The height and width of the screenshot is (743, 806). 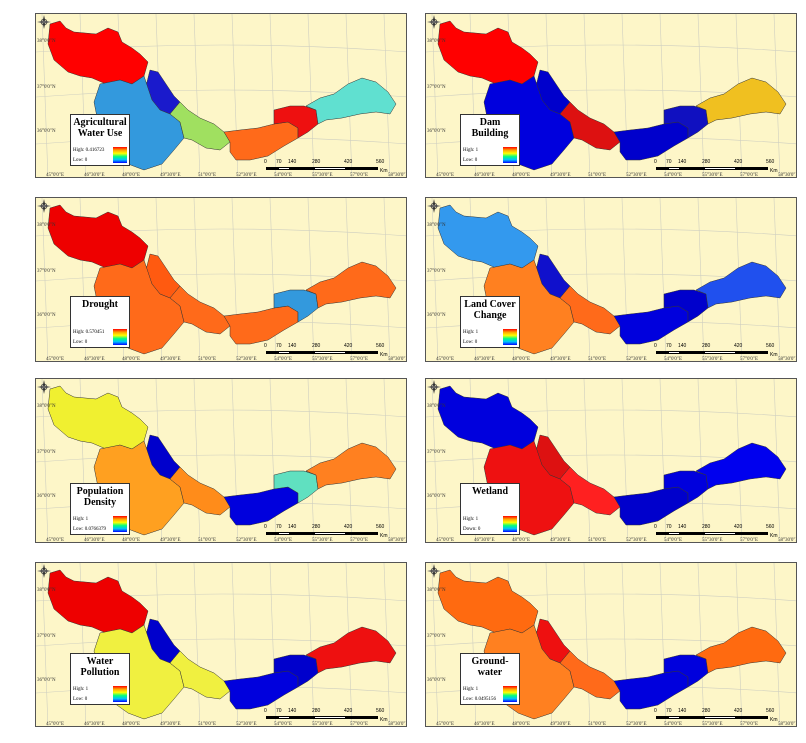 I want to click on scale-tick-label: 420, so click(x=738, y=162).